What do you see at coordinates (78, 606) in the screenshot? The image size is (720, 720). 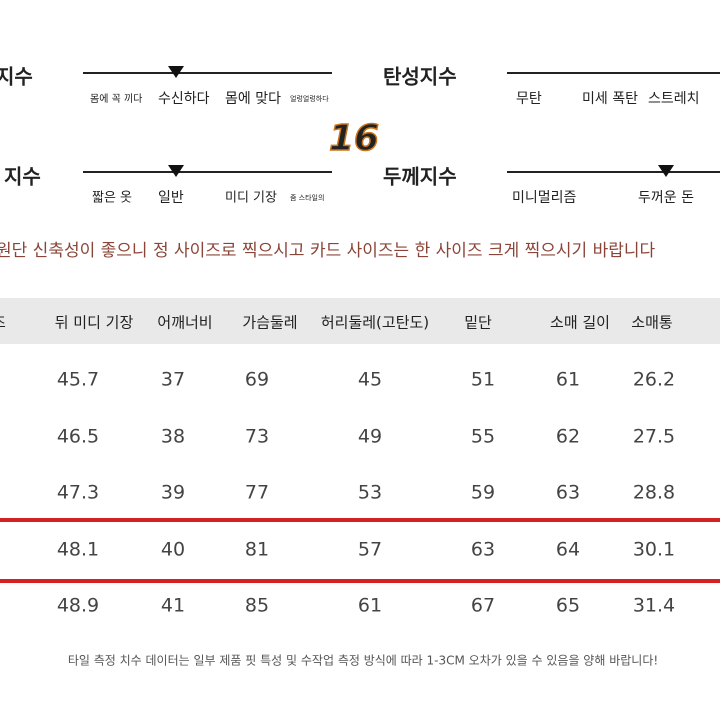 I see `table-cell: 48.9` at bounding box center [78, 606].